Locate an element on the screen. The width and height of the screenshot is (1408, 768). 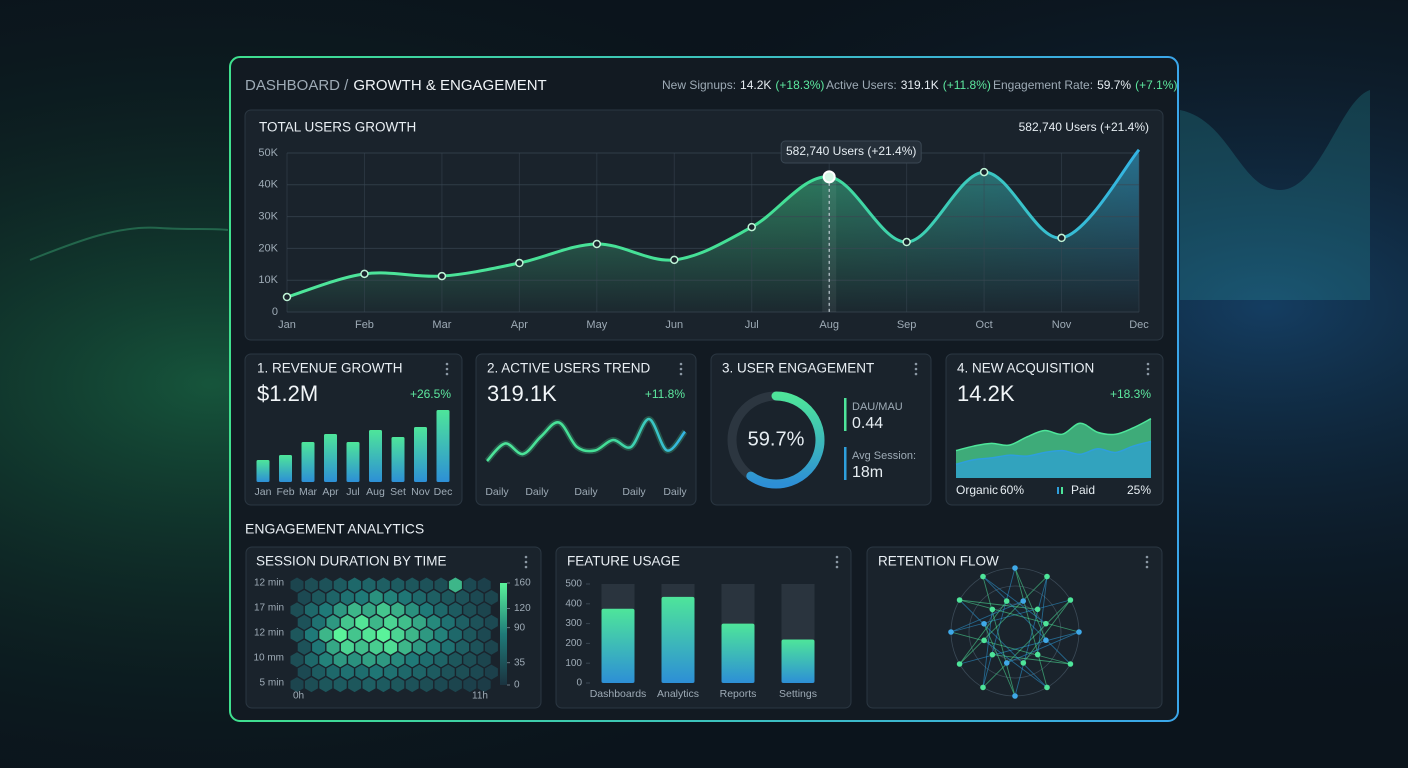
background-decoration is located at coordinates (1275, 195).